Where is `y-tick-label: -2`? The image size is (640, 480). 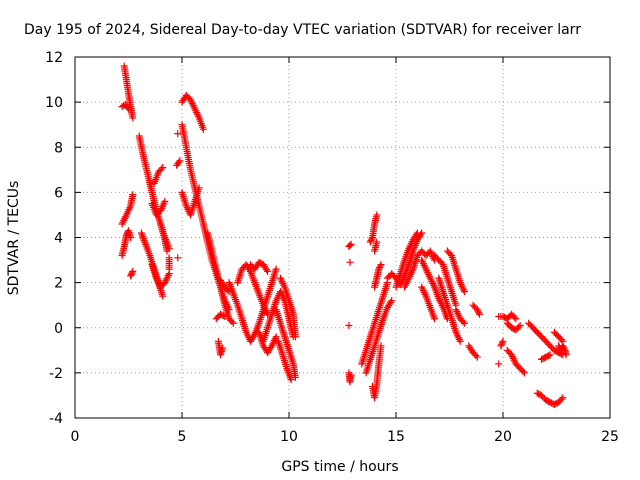
y-tick-label: -2 is located at coordinates (56, 374).